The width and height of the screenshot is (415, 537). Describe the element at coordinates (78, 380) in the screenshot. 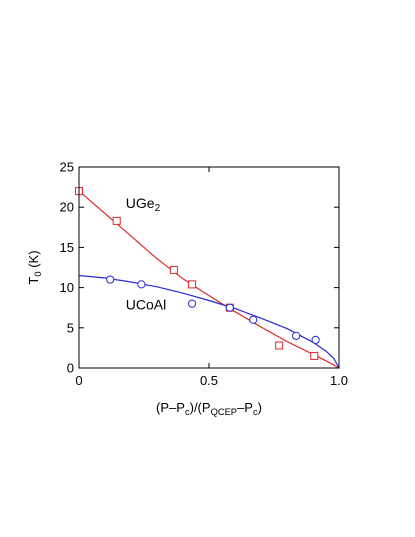

I see `x-tick-label: 0` at that location.